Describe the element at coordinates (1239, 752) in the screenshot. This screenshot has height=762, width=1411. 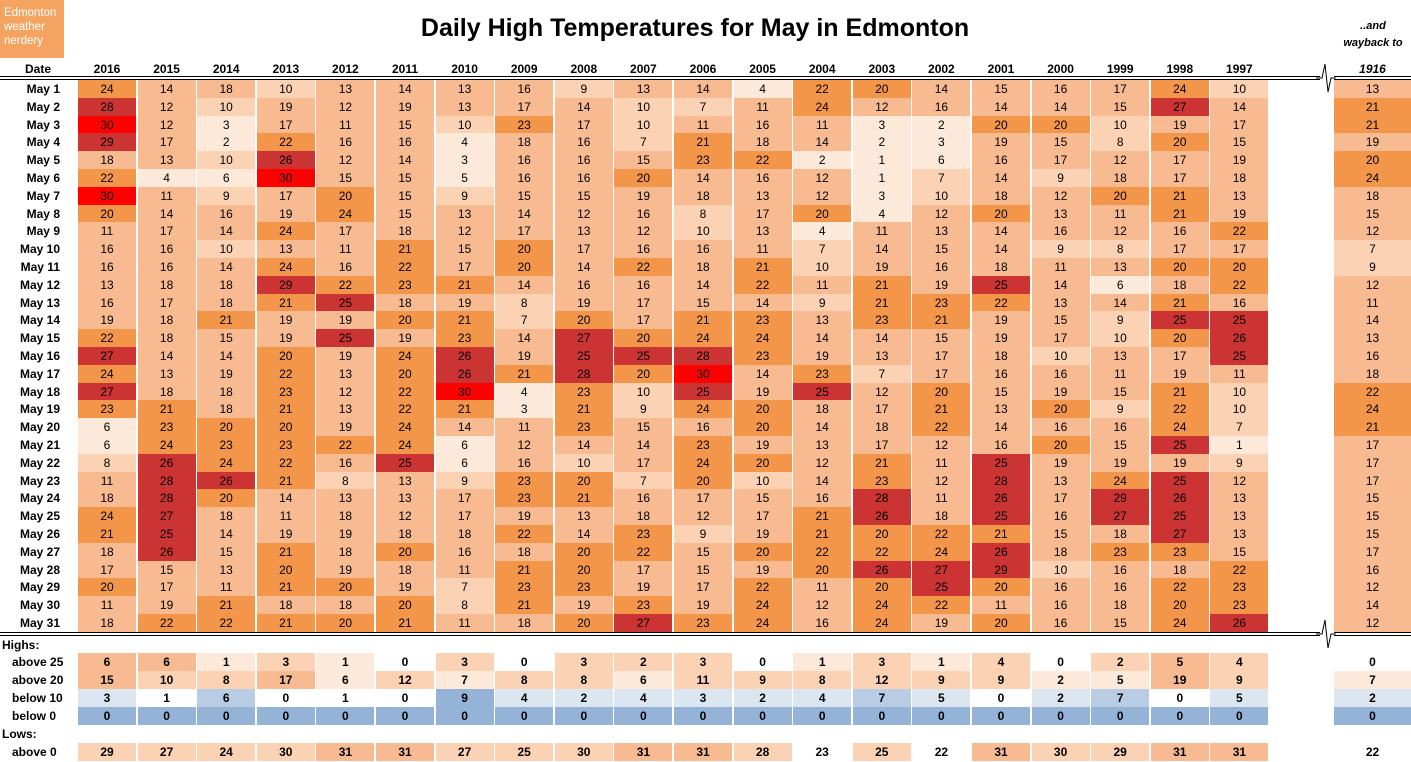
I see `lows-count-cell: 31` at that location.